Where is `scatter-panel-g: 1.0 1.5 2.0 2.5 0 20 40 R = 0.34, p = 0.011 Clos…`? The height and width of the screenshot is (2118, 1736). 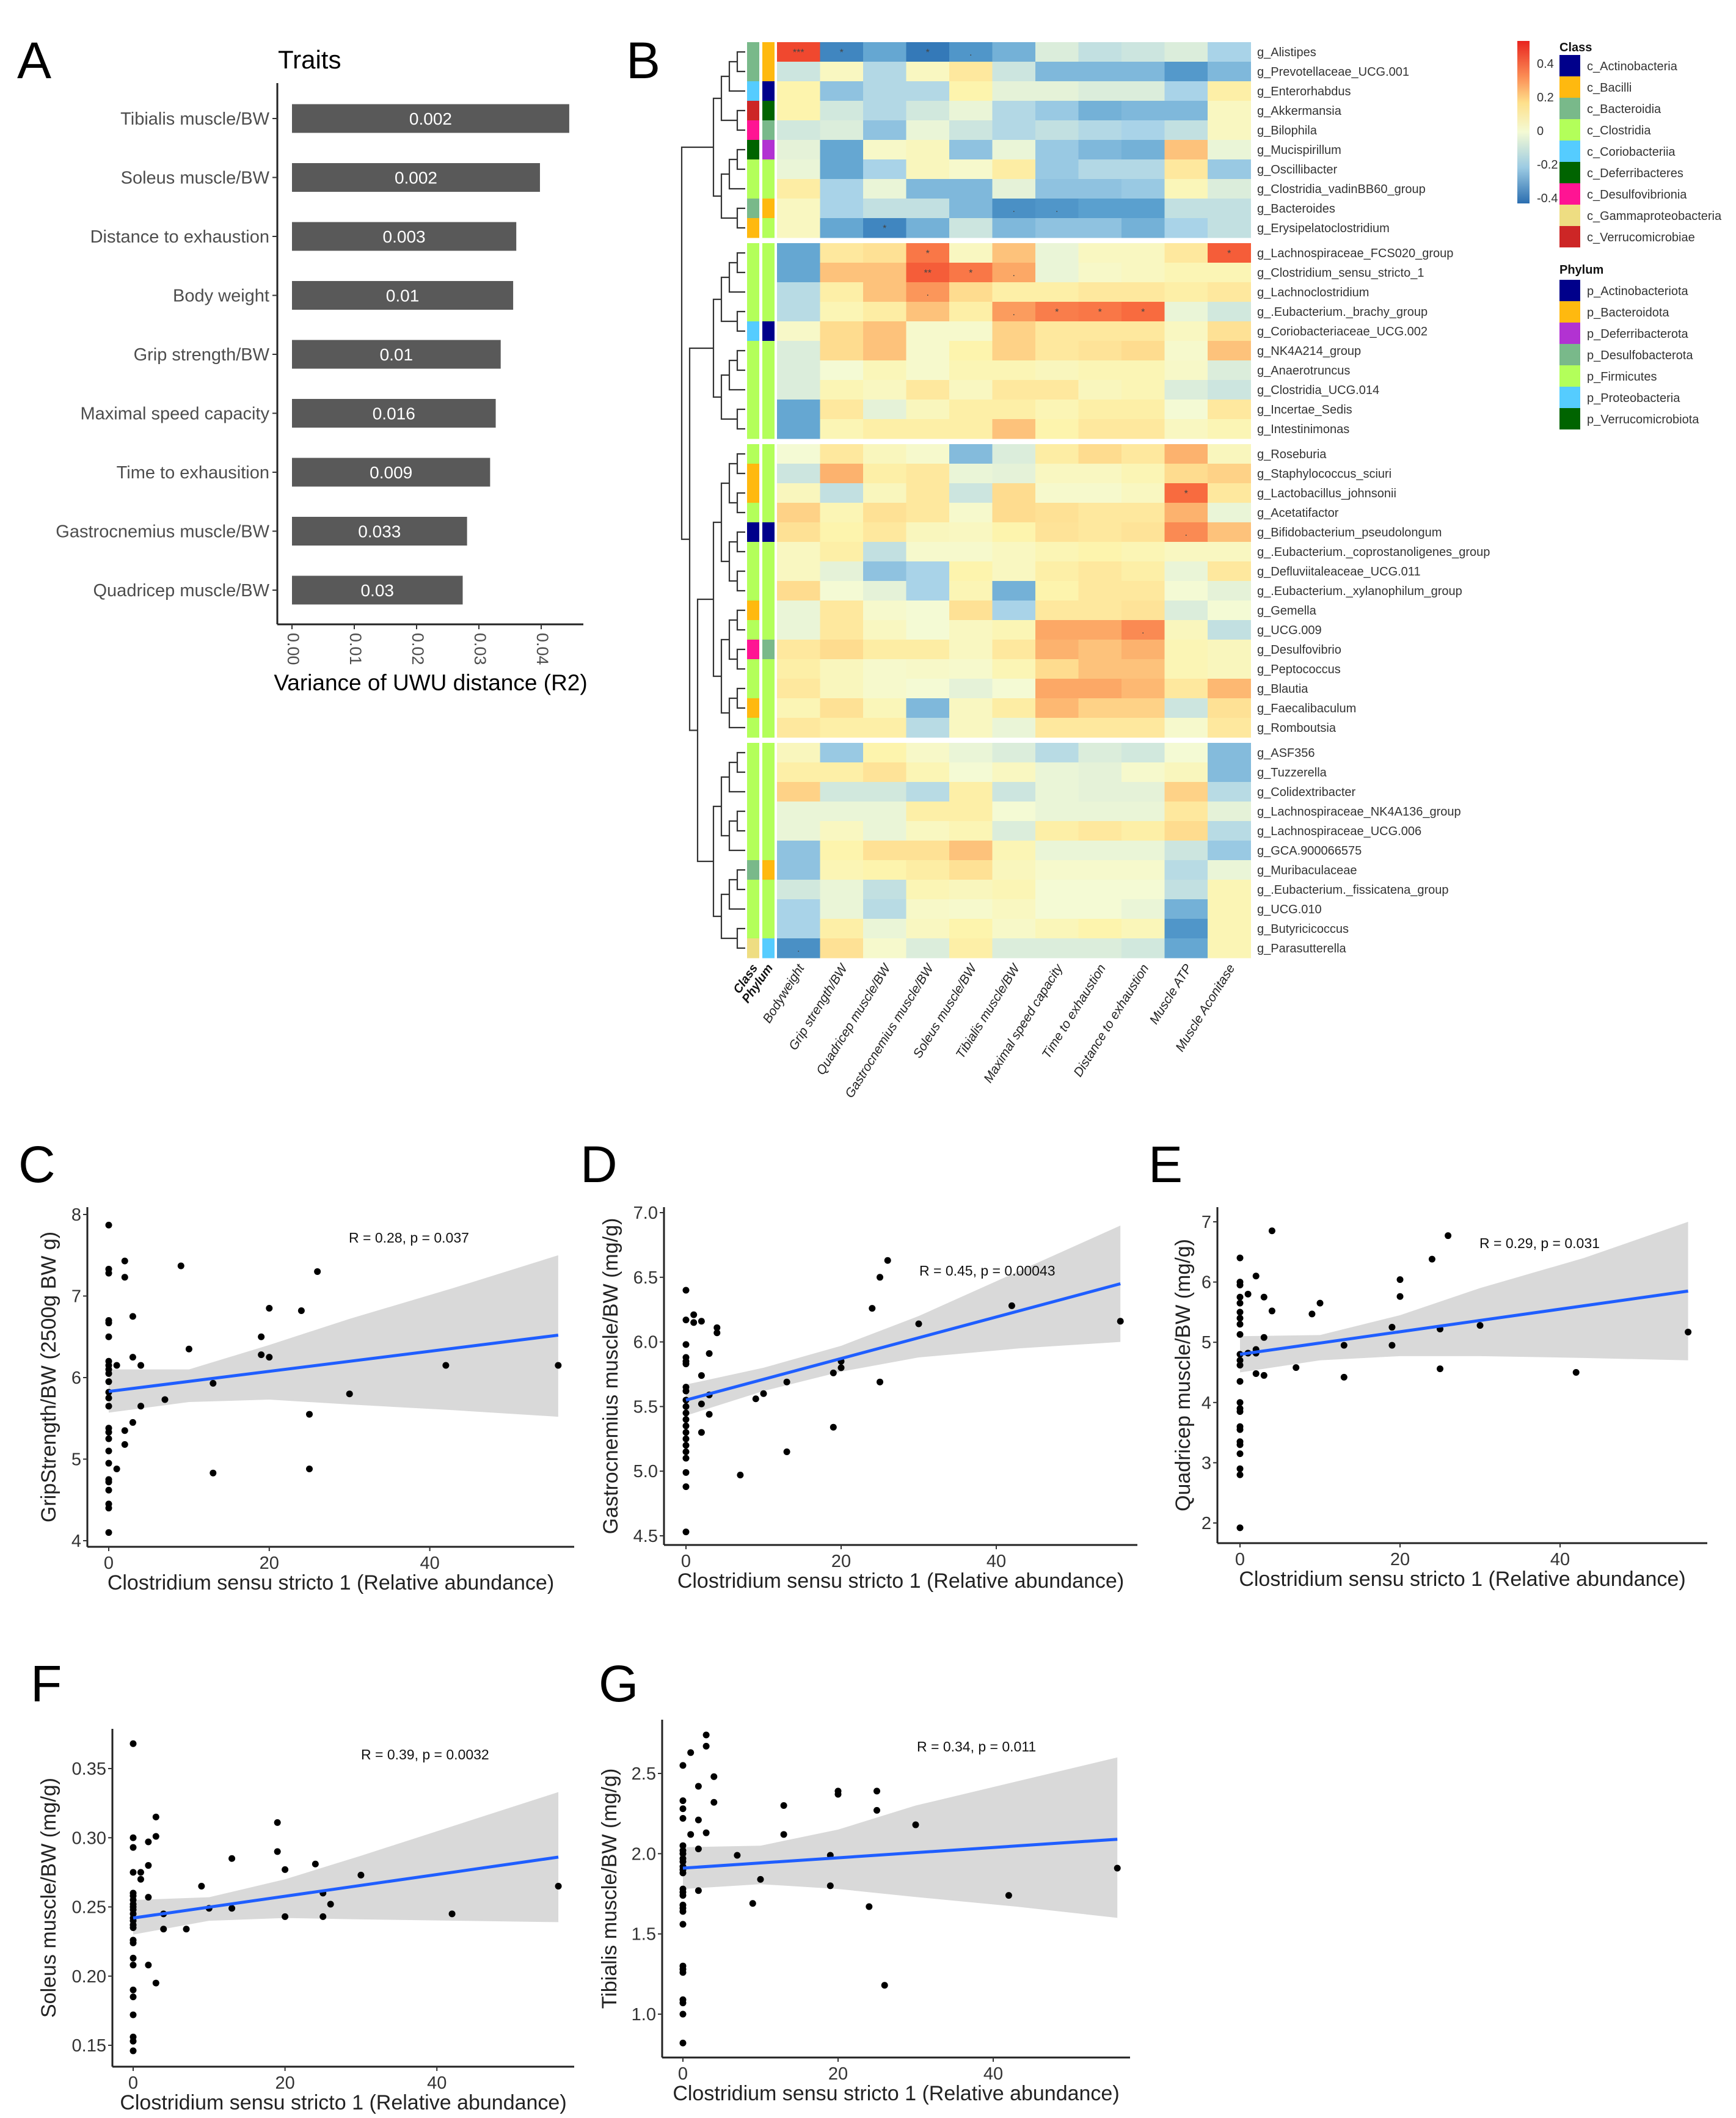
scatter-panel-g: 1.0 1.5 2.0 2.5 0 20 40 R = 0.34, p = 0.011 Clos… is located at coordinates (864, 1913).